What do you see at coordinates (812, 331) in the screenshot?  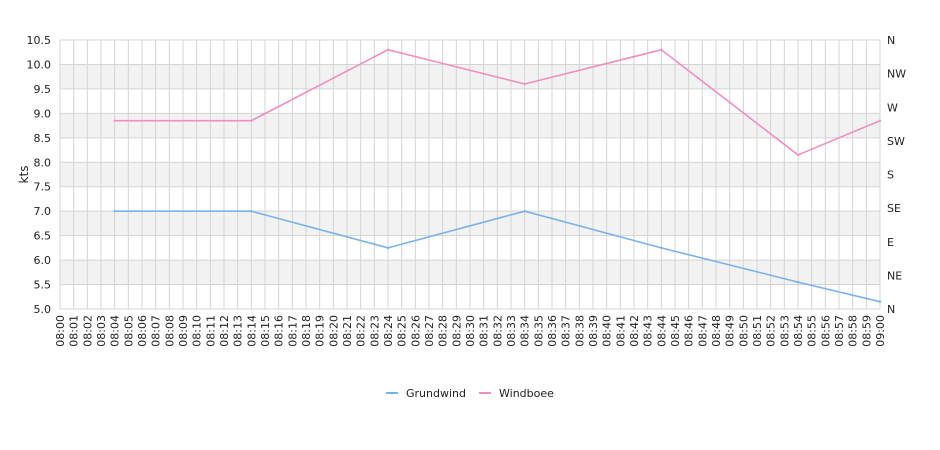 I see `x-tick-label: 08:55` at bounding box center [812, 331].